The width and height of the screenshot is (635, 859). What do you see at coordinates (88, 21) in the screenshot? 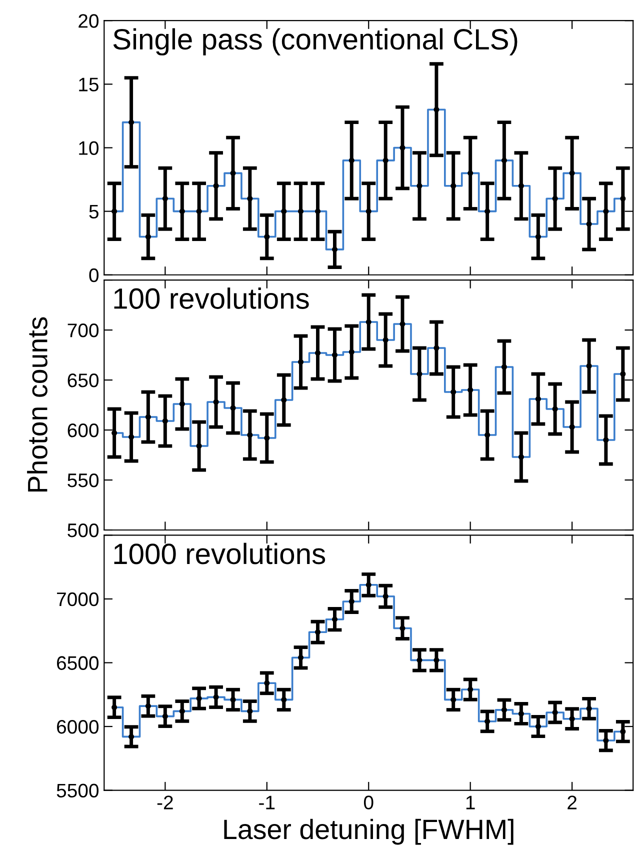
I see `y-tick-label: 20` at bounding box center [88, 21].